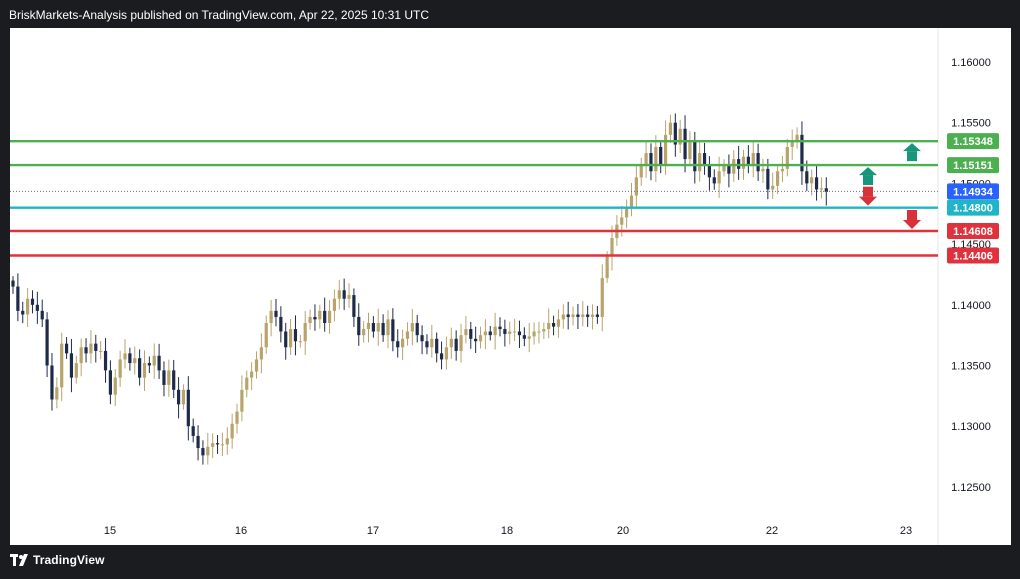 The image size is (1020, 579). I want to click on arrow-down-icon, so click(868, 196).